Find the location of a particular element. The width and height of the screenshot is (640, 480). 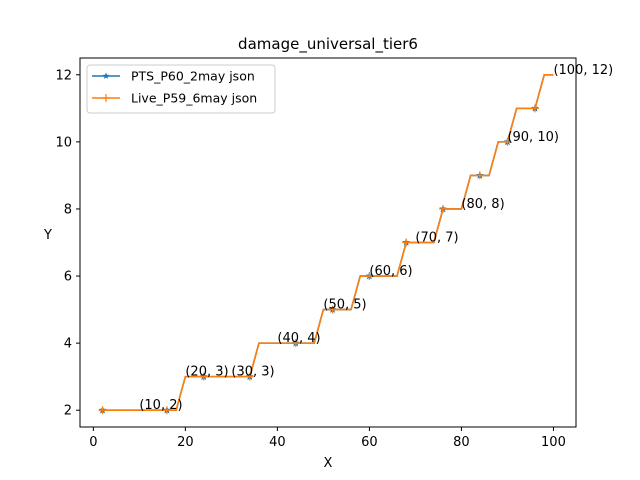

y-axis: 2 4 6 8 10 12 is located at coordinates (67, 243).